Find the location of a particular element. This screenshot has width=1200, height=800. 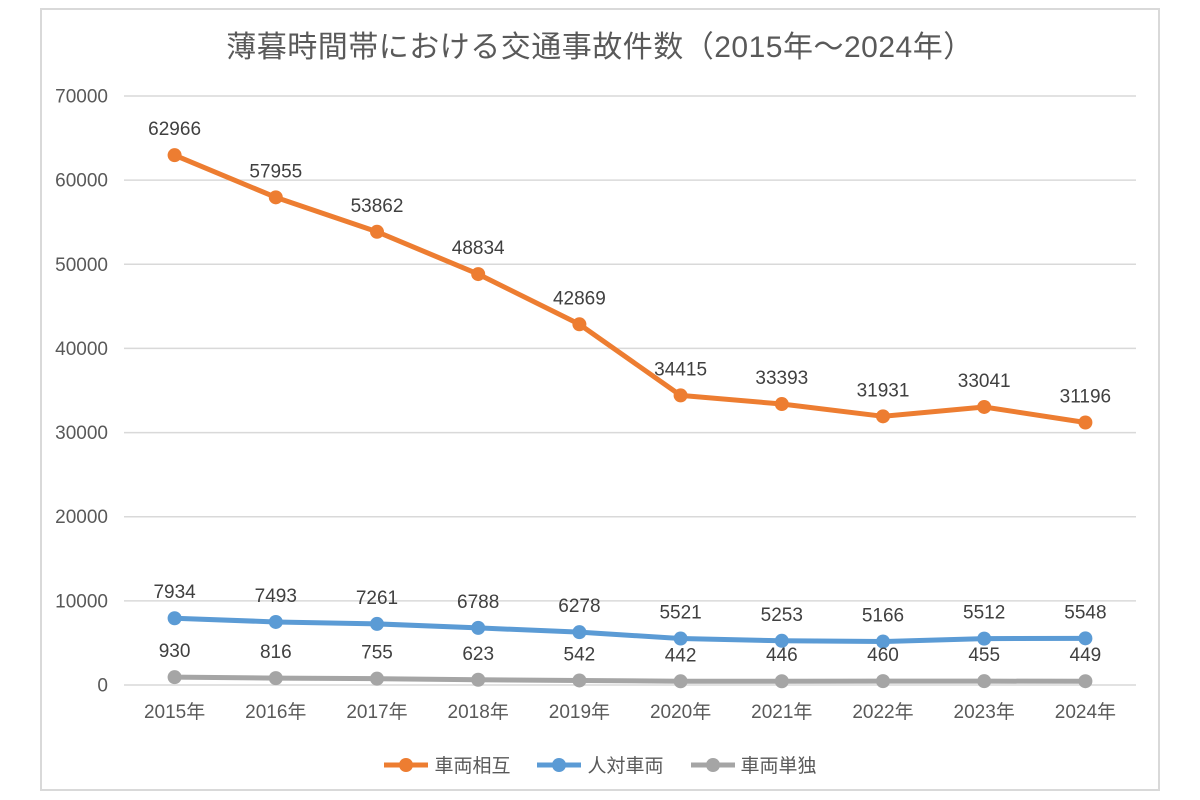

x-axis-tick-label: 2020年 is located at coordinates (680, 712).